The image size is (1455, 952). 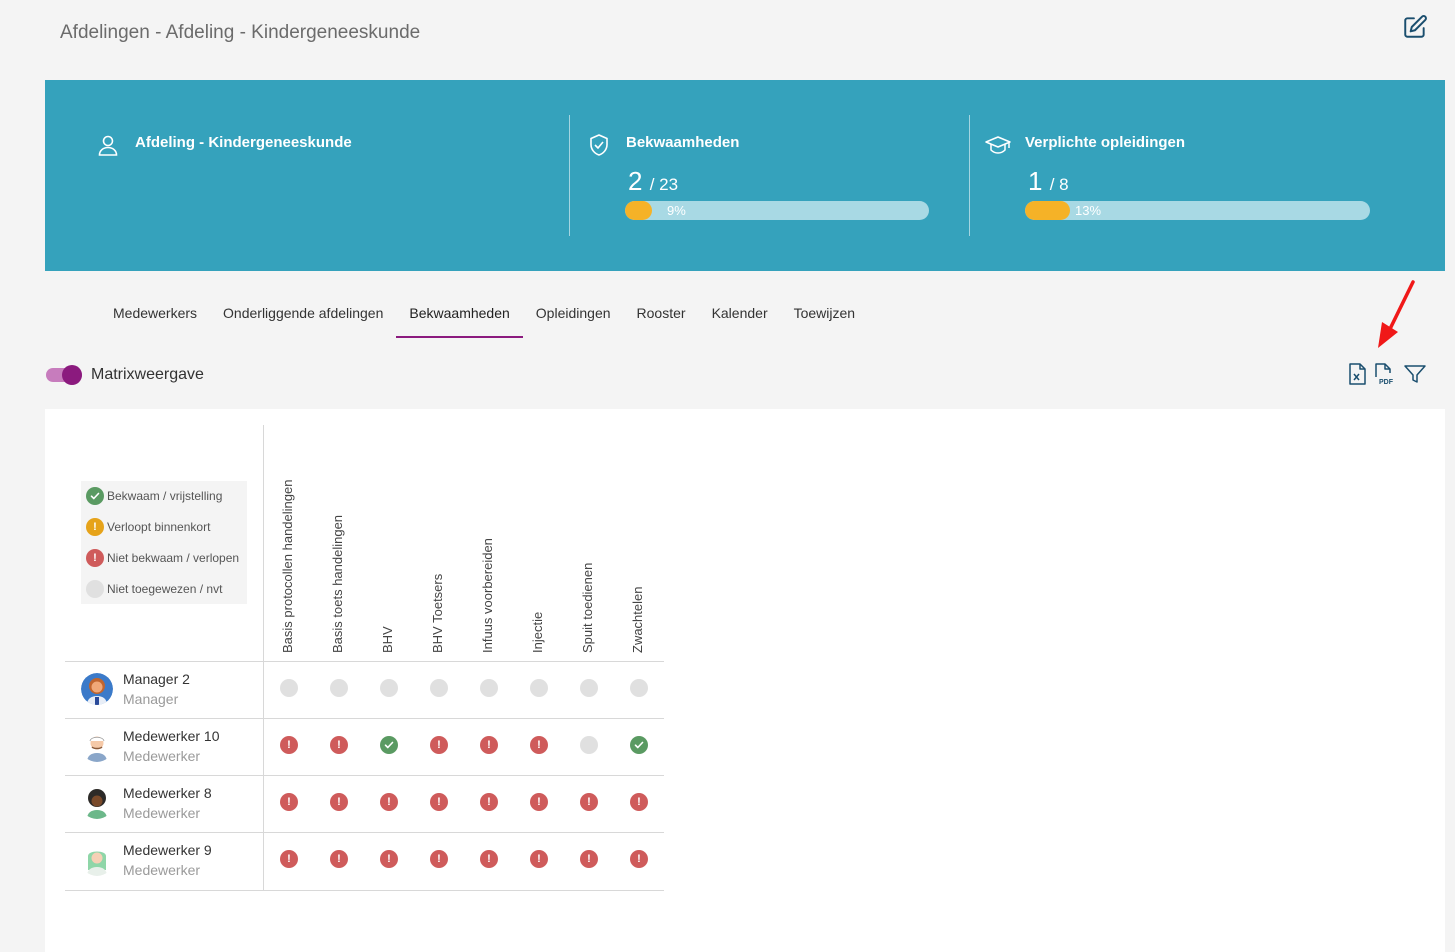 What do you see at coordinates (1396, 314) in the screenshot?
I see `red-arrow-icon` at bounding box center [1396, 314].